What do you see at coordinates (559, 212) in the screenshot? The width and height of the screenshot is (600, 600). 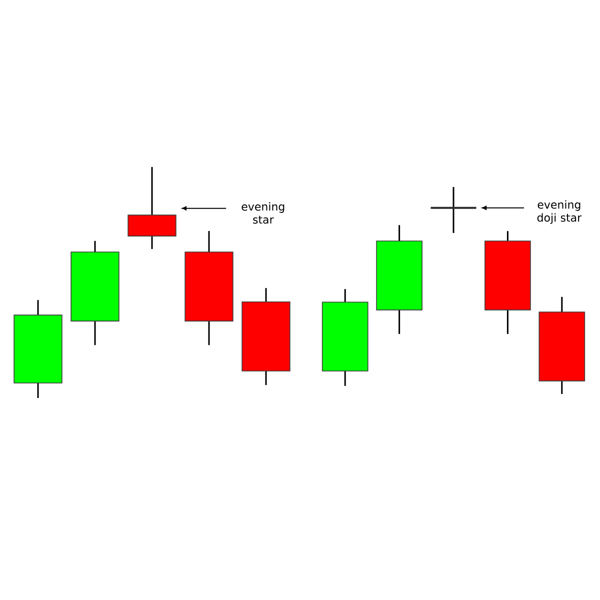 I see `annotation: evening doji star` at bounding box center [559, 212].